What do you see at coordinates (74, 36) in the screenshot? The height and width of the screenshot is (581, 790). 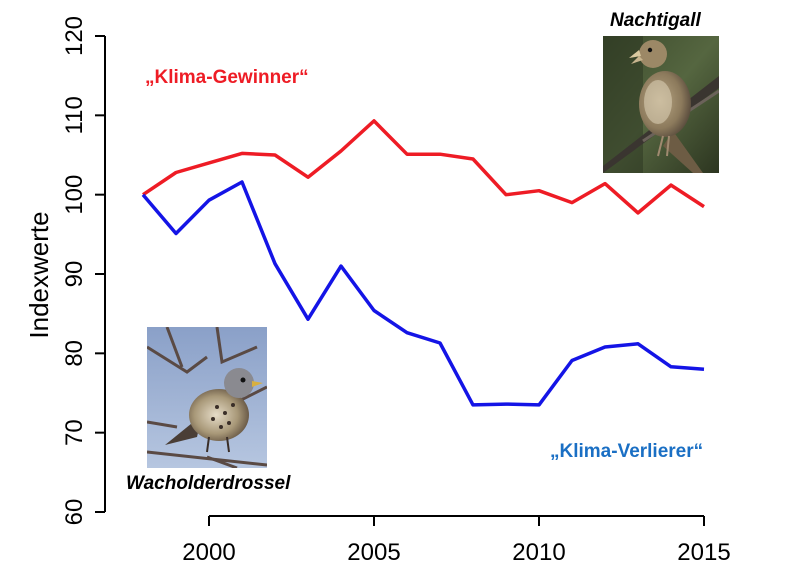 I see `y-tick-label: 120` at bounding box center [74, 36].